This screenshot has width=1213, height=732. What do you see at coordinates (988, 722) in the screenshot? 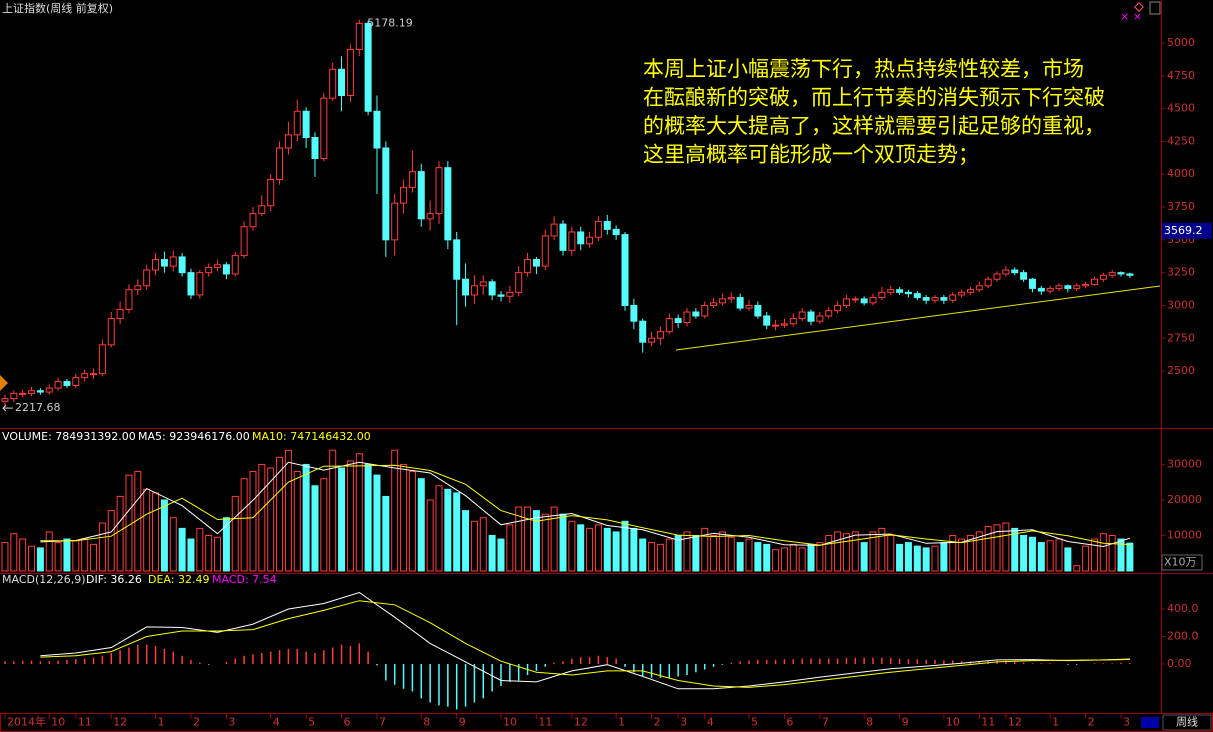
I see `x-tick-label: 11` at bounding box center [988, 722].